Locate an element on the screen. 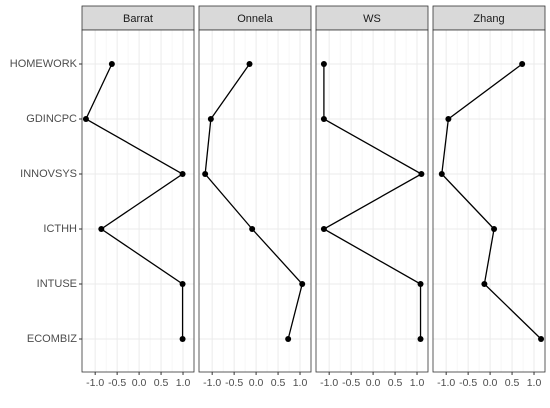 This screenshot has width=550, height=408. strip-label: Barrat is located at coordinates (138, 19).